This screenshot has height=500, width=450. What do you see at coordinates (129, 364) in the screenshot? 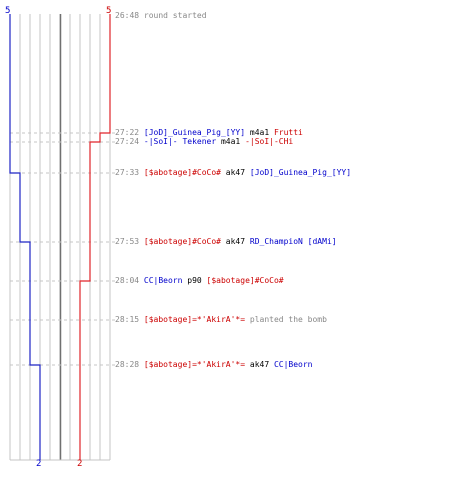
I see `event-time: 28:28` at bounding box center [129, 364].